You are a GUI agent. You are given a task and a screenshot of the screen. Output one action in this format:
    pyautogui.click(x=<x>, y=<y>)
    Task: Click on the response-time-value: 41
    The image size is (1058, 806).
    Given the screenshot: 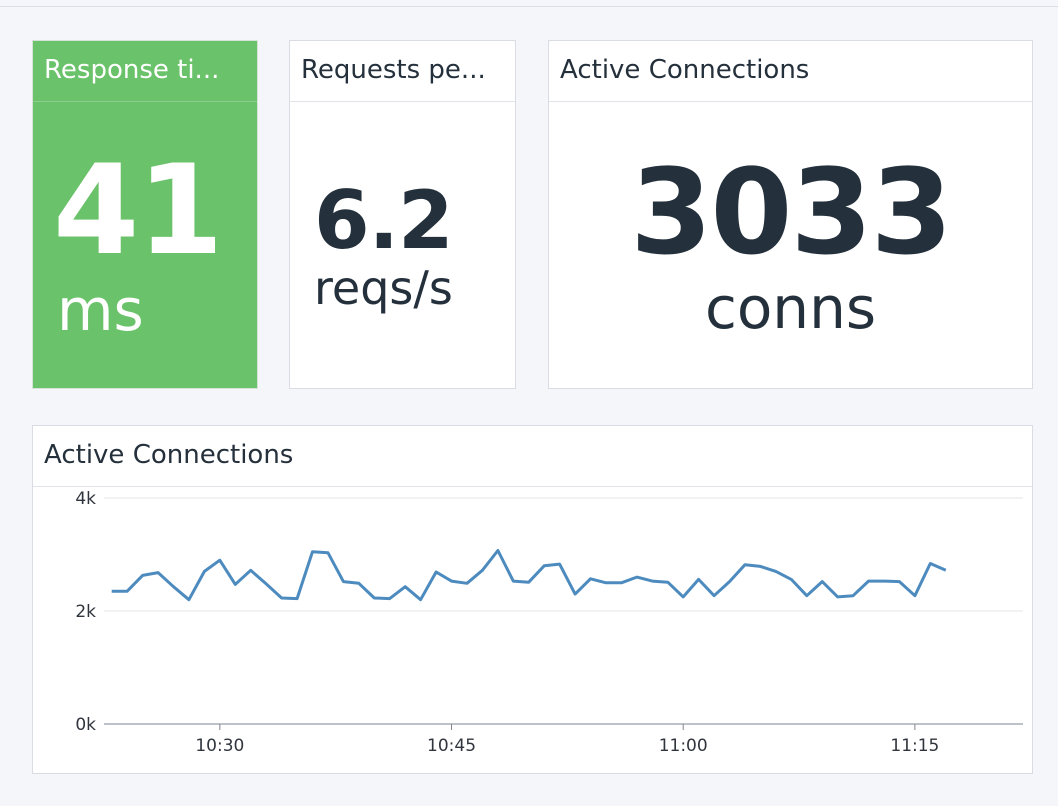 What is the action you would take?
    pyautogui.click(x=138, y=211)
    